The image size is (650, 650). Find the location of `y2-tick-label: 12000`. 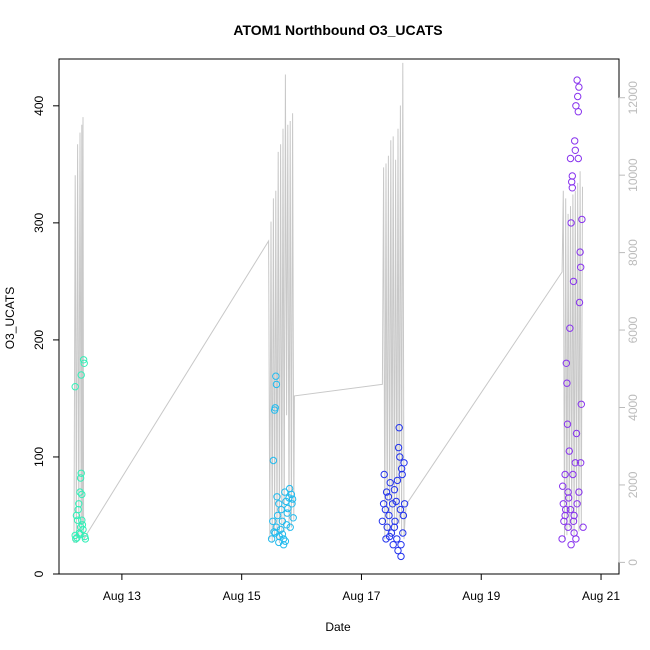

y2-tick-label: 12000 is located at coordinates (633, 98).